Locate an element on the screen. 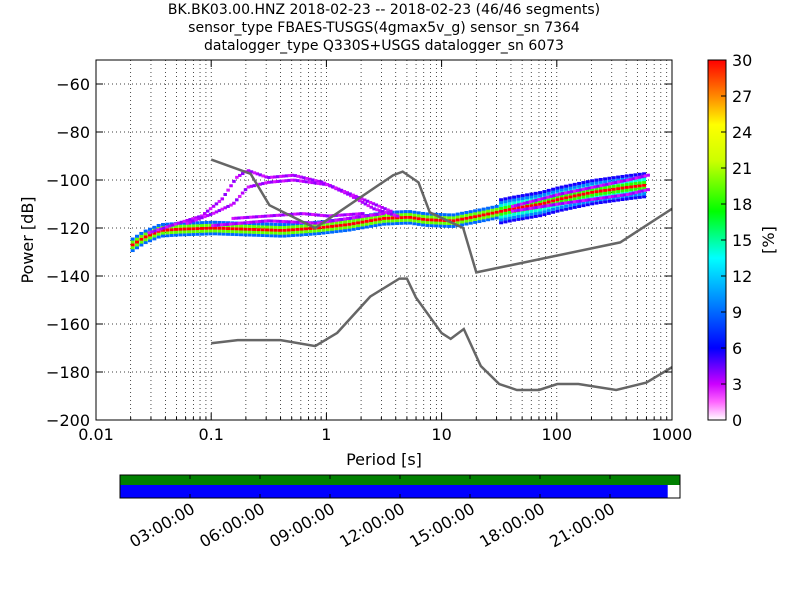 The image size is (800, 600). y-tick-label: −160 is located at coordinates (68, 324).